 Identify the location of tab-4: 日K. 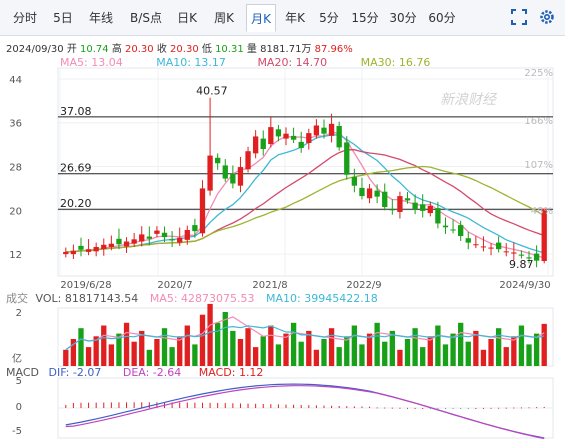
(187, 18).